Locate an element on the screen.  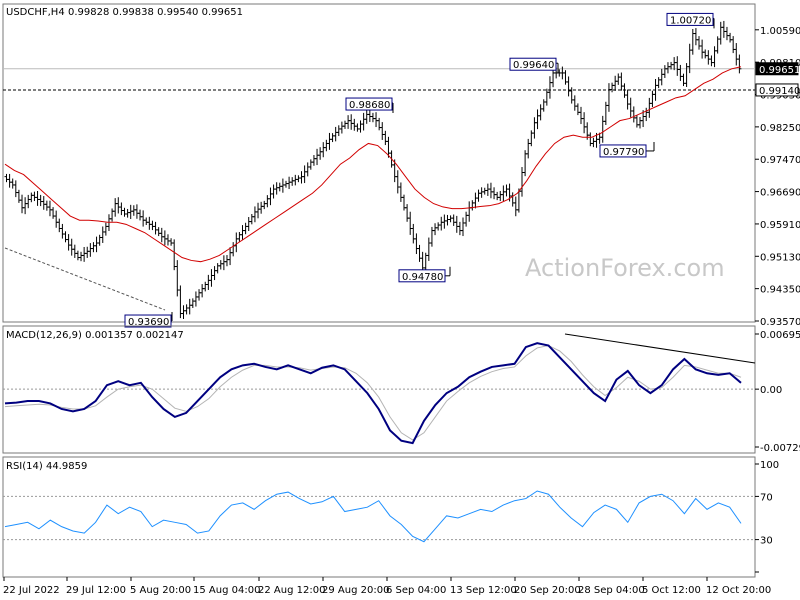
price-tag: 0.99651 is located at coordinates (777, 69).